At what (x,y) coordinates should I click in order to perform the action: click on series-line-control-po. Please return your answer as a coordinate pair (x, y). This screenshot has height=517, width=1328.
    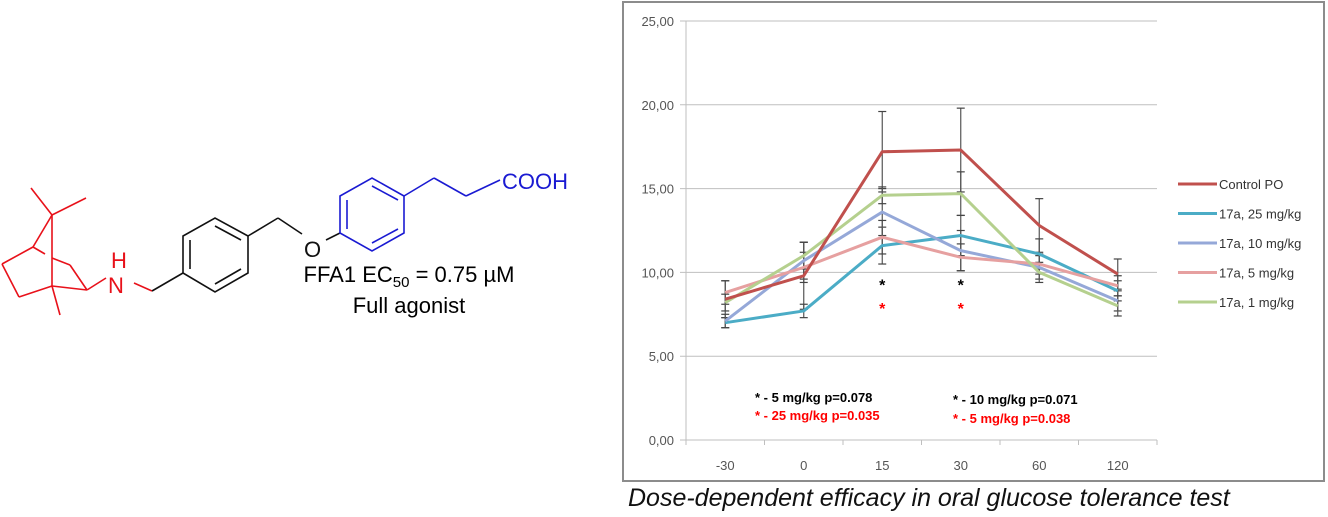
    Looking at the image, I should click on (921, 224).